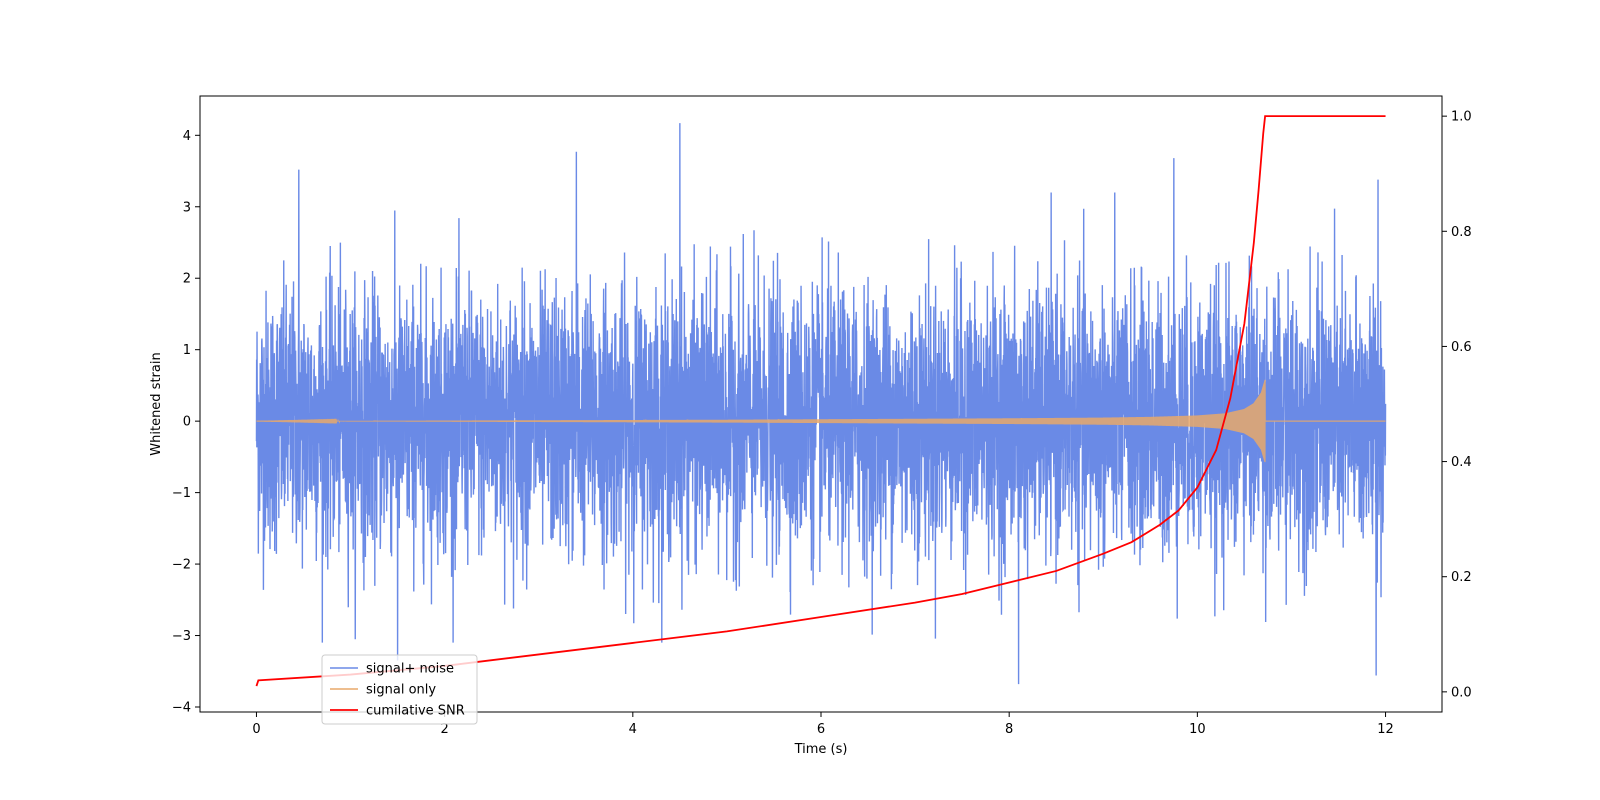  Describe the element at coordinates (1461, 232) in the screenshot. I see `y2-tick-label: 0.8` at that location.